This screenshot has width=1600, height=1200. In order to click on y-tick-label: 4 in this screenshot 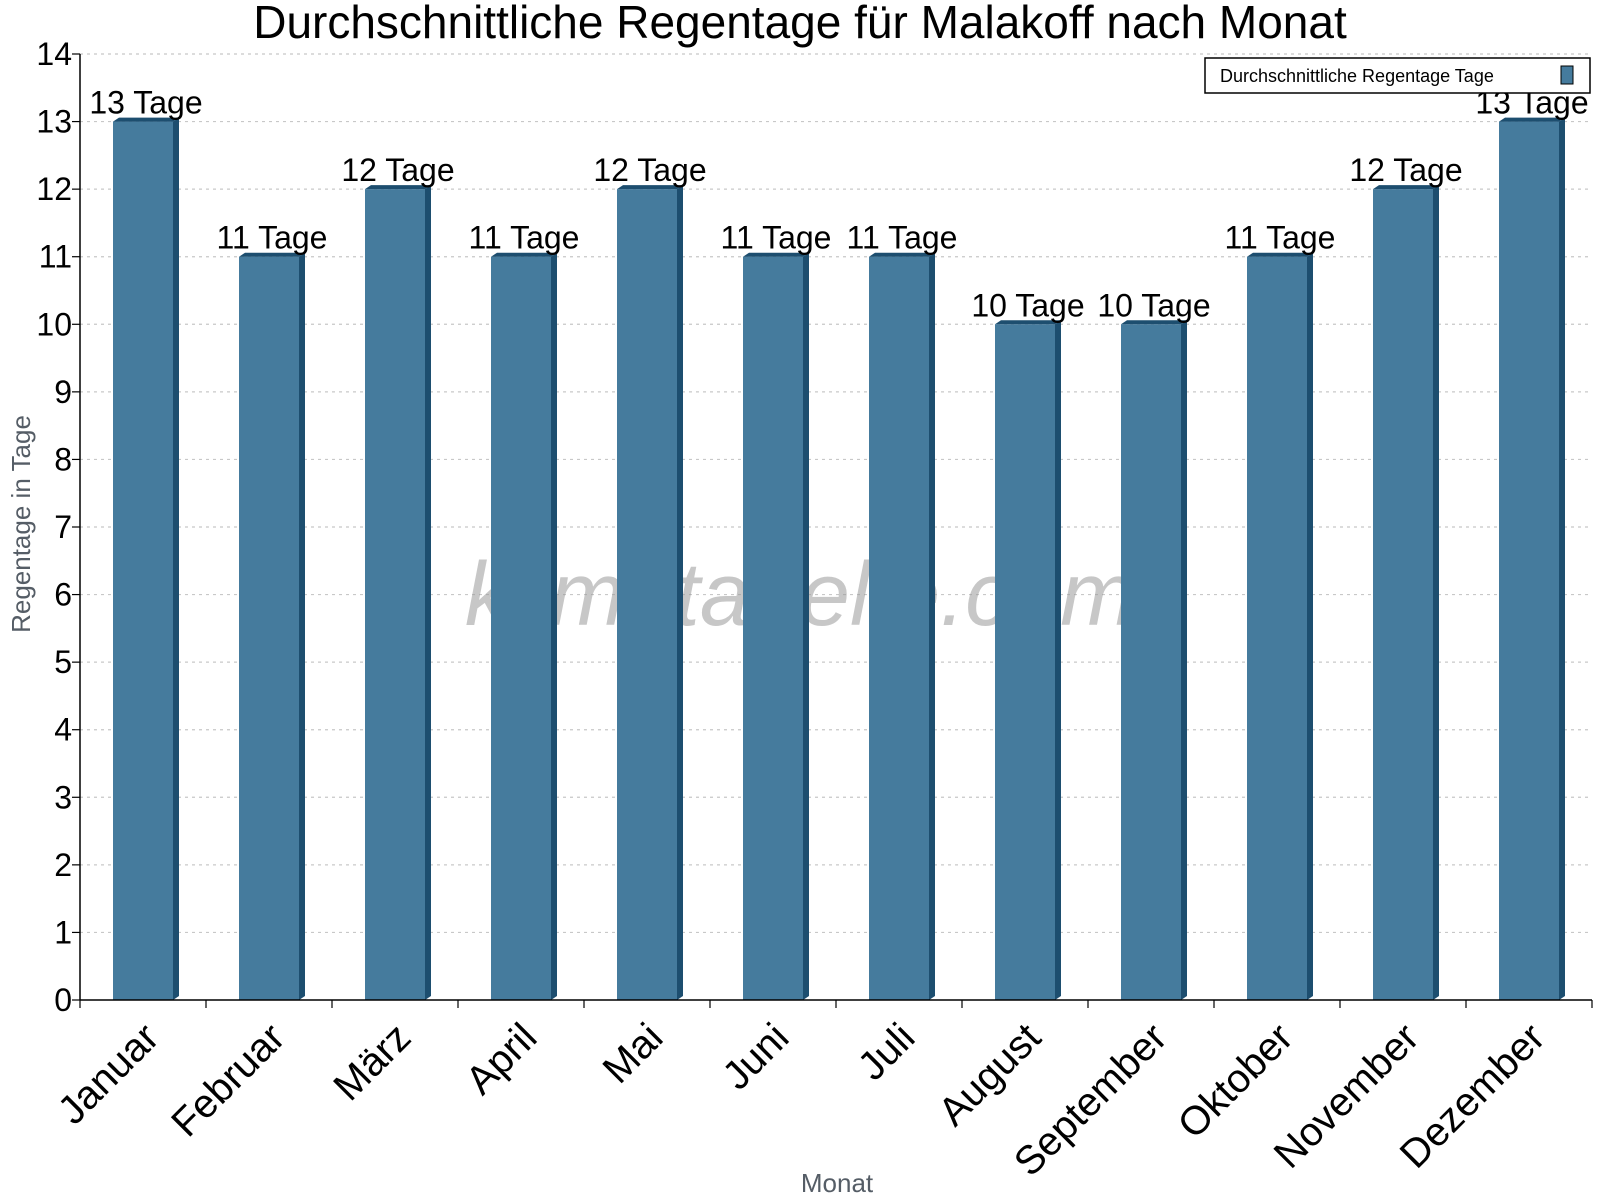, I will do `click(63, 730)`.